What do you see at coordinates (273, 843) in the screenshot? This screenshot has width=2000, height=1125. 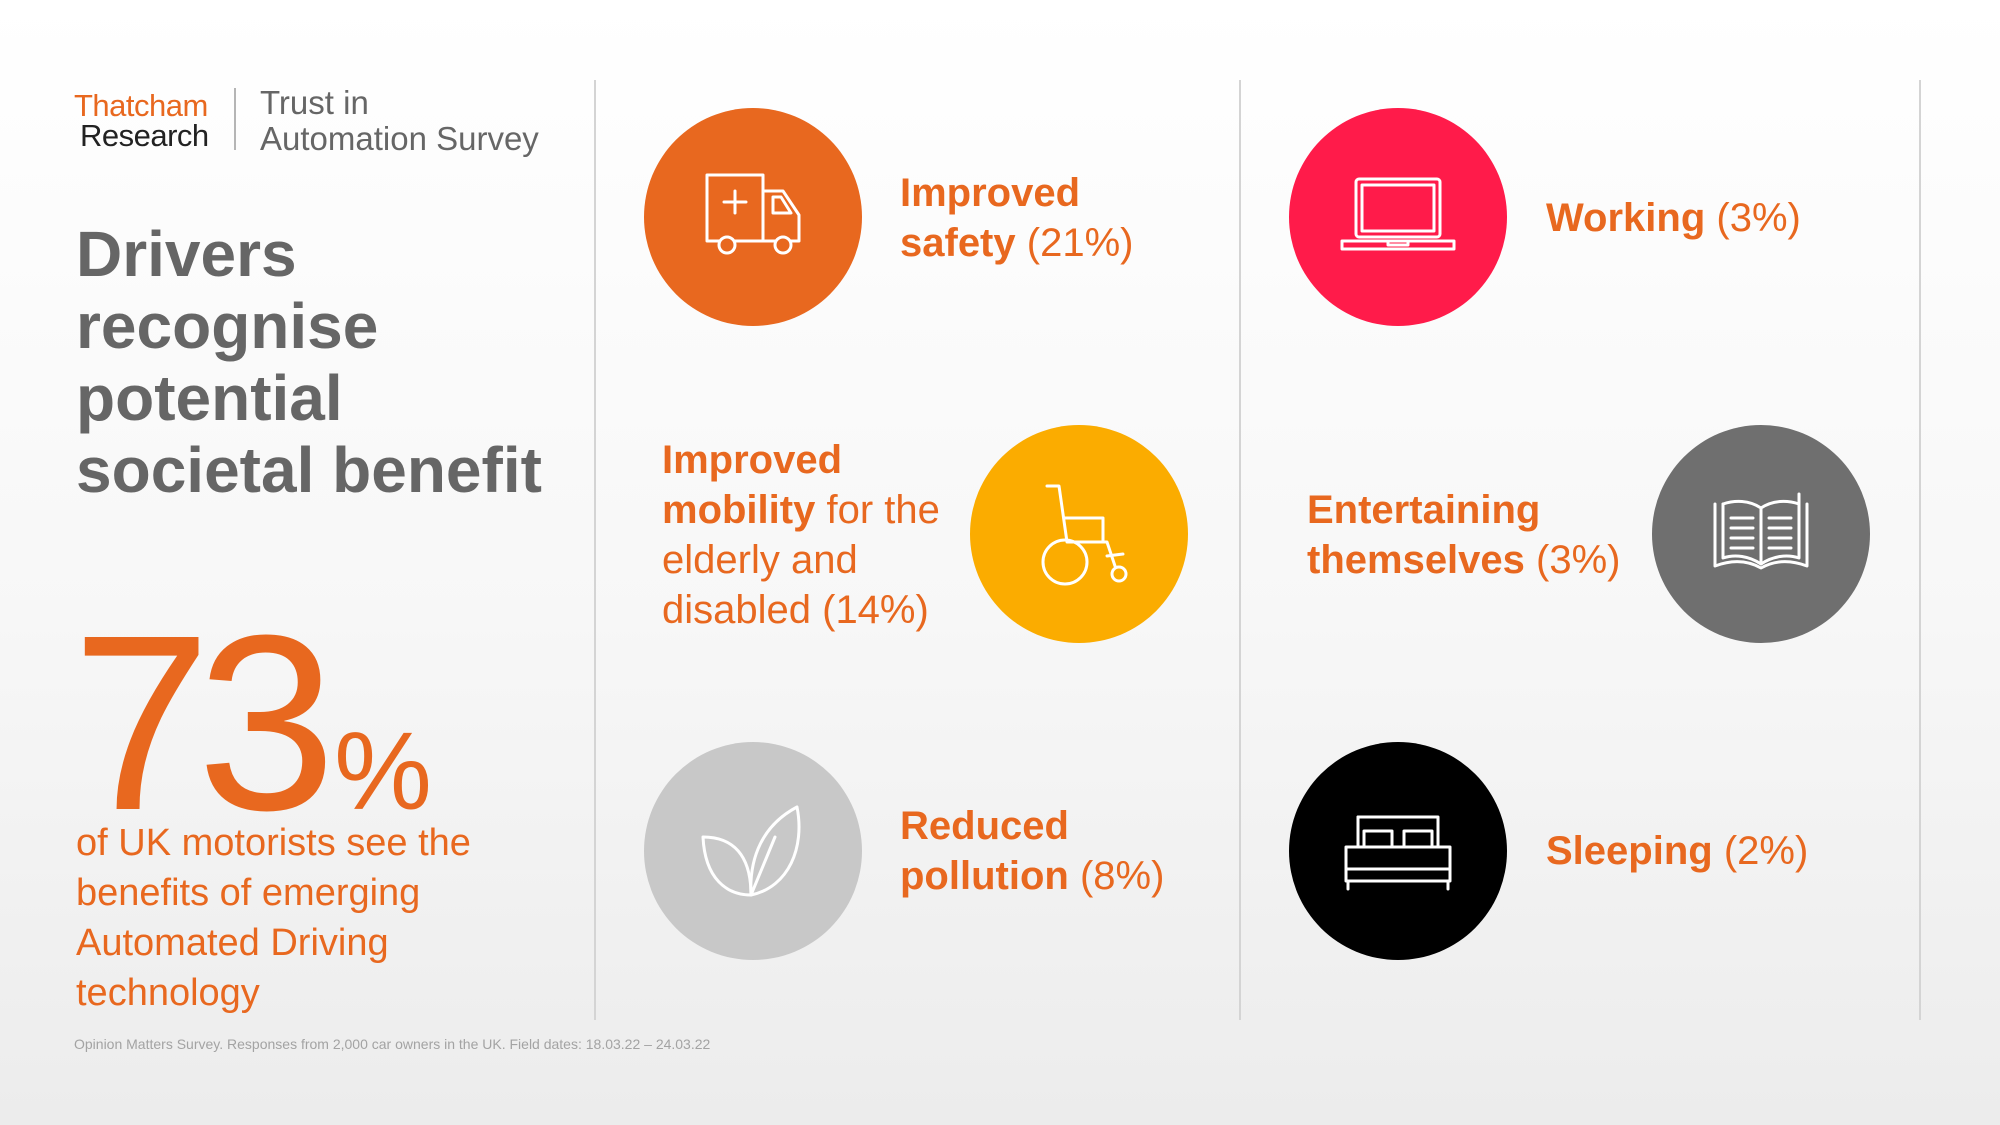 I see `stat-caption-line: of UK motorists see the` at bounding box center [273, 843].